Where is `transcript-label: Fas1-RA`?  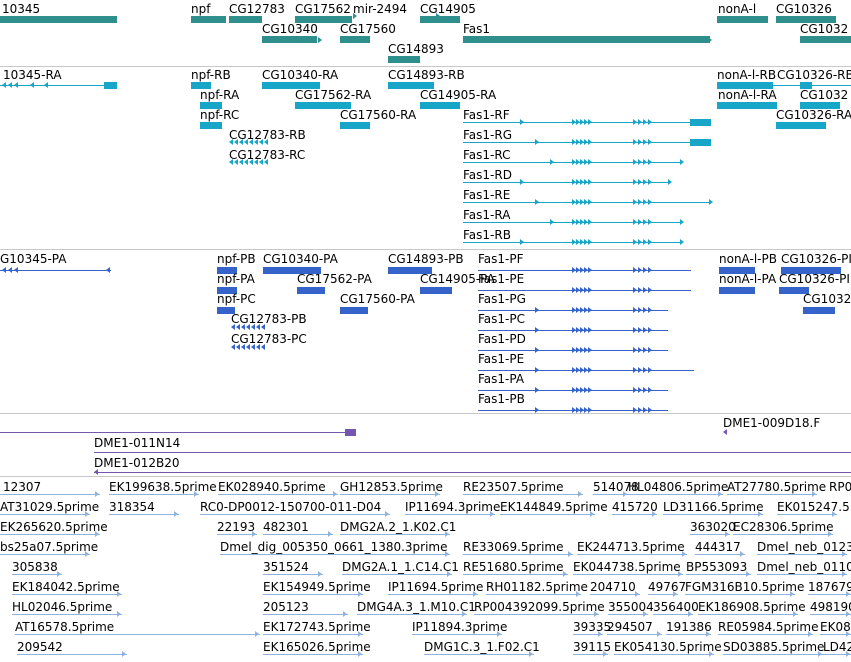
transcript-label: Fas1-RA is located at coordinates (487, 215).